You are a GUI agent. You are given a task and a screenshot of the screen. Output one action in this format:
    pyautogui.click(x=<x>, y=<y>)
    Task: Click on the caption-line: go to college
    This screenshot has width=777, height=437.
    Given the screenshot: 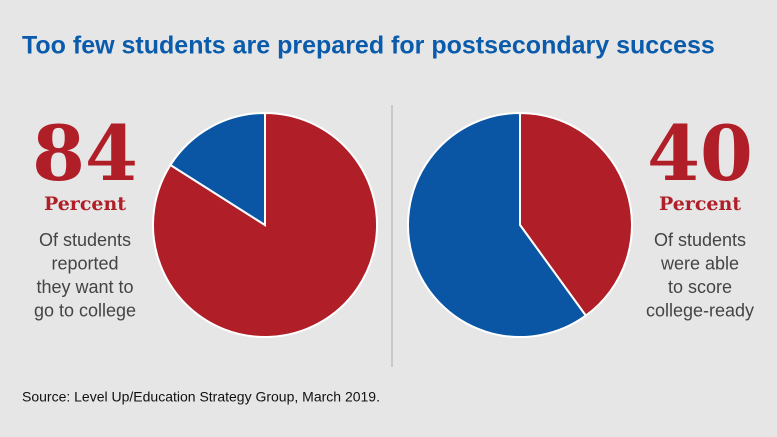 What is the action you would take?
    pyautogui.click(x=85, y=310)
    